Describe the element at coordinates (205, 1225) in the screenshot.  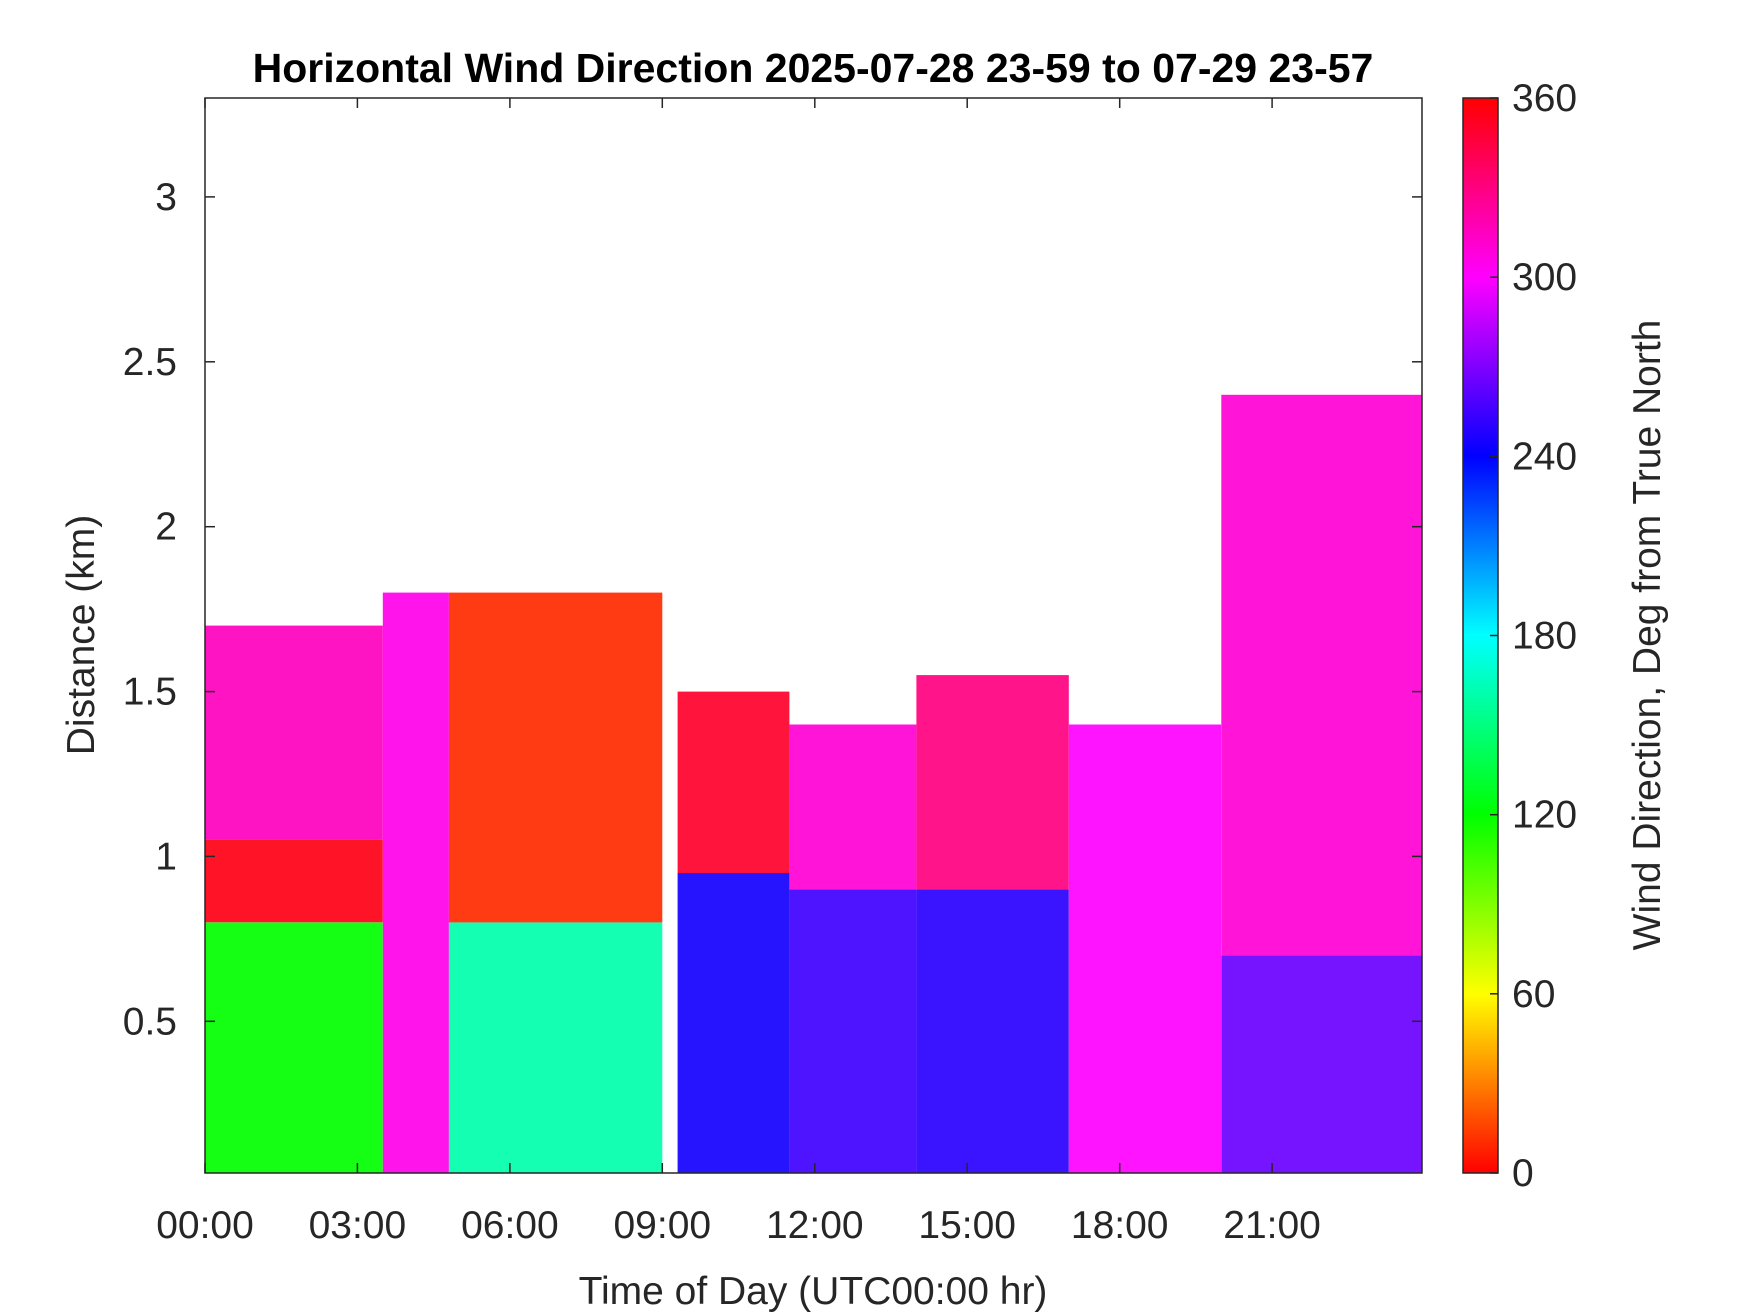
I see `x-tick-label: 00:00` at that location.